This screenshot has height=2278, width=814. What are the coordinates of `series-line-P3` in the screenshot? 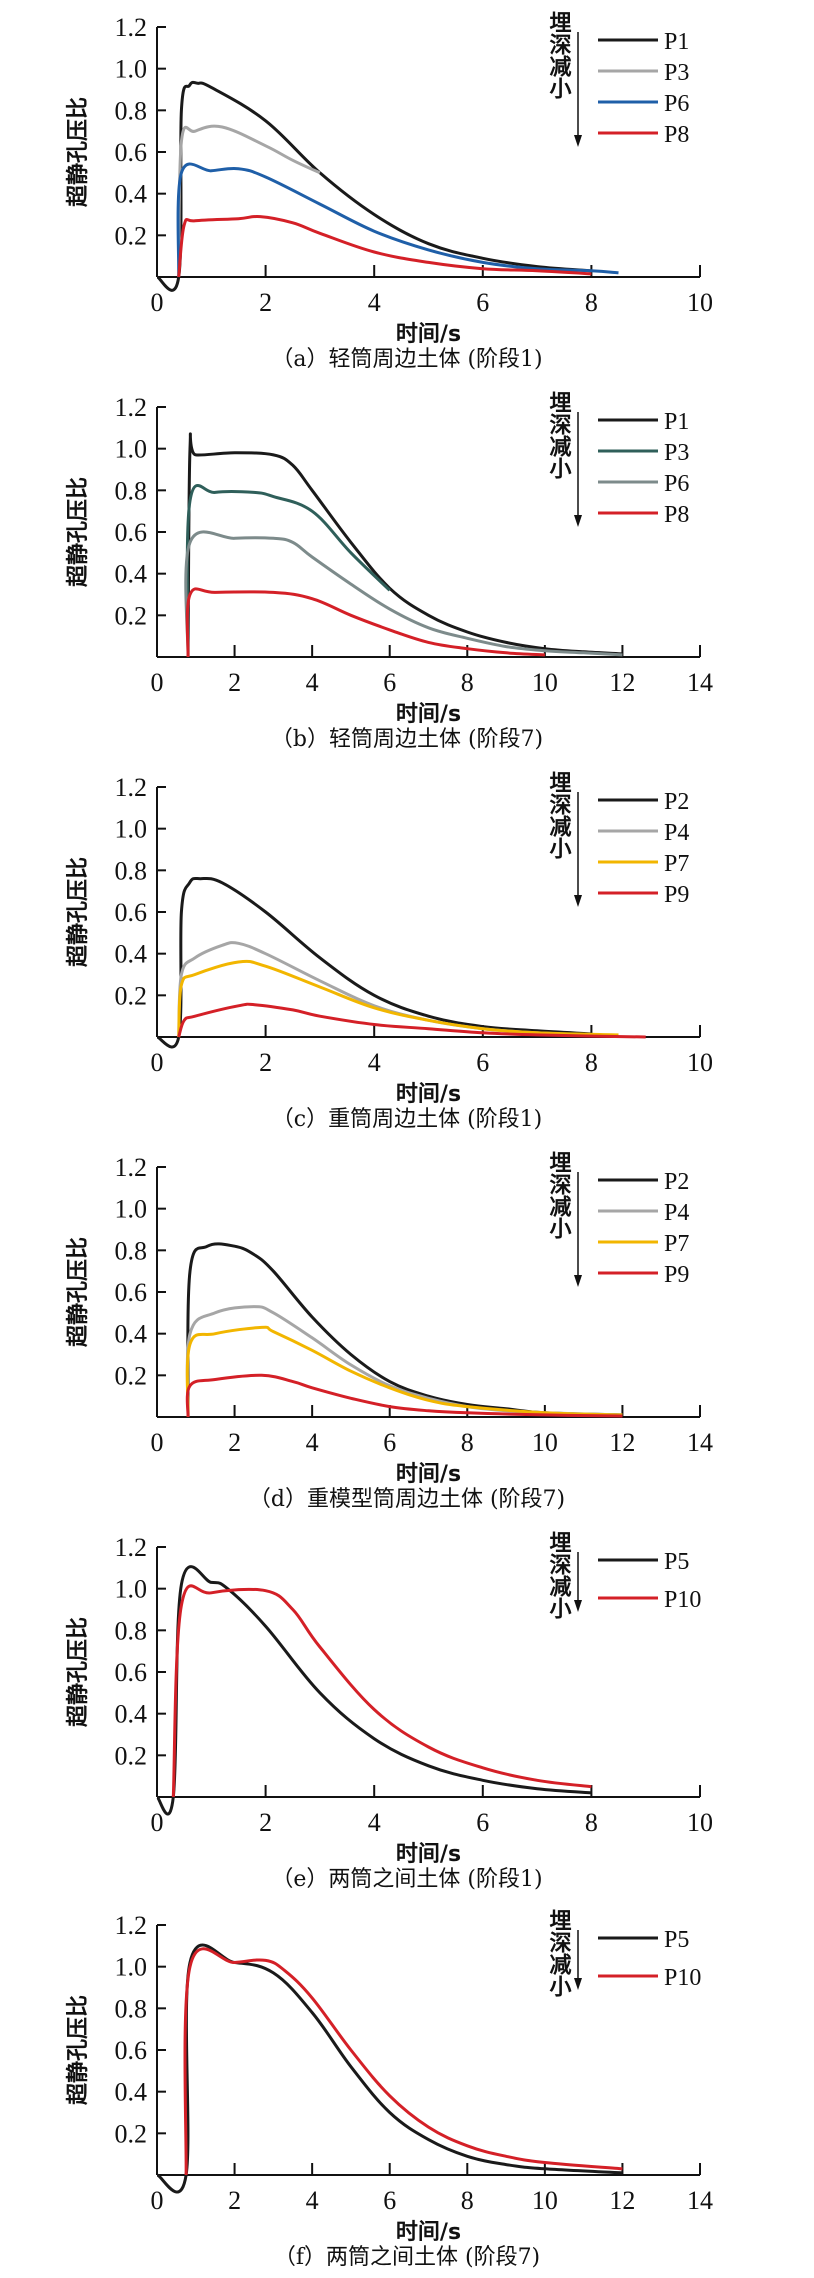 It's located at (249, 201).